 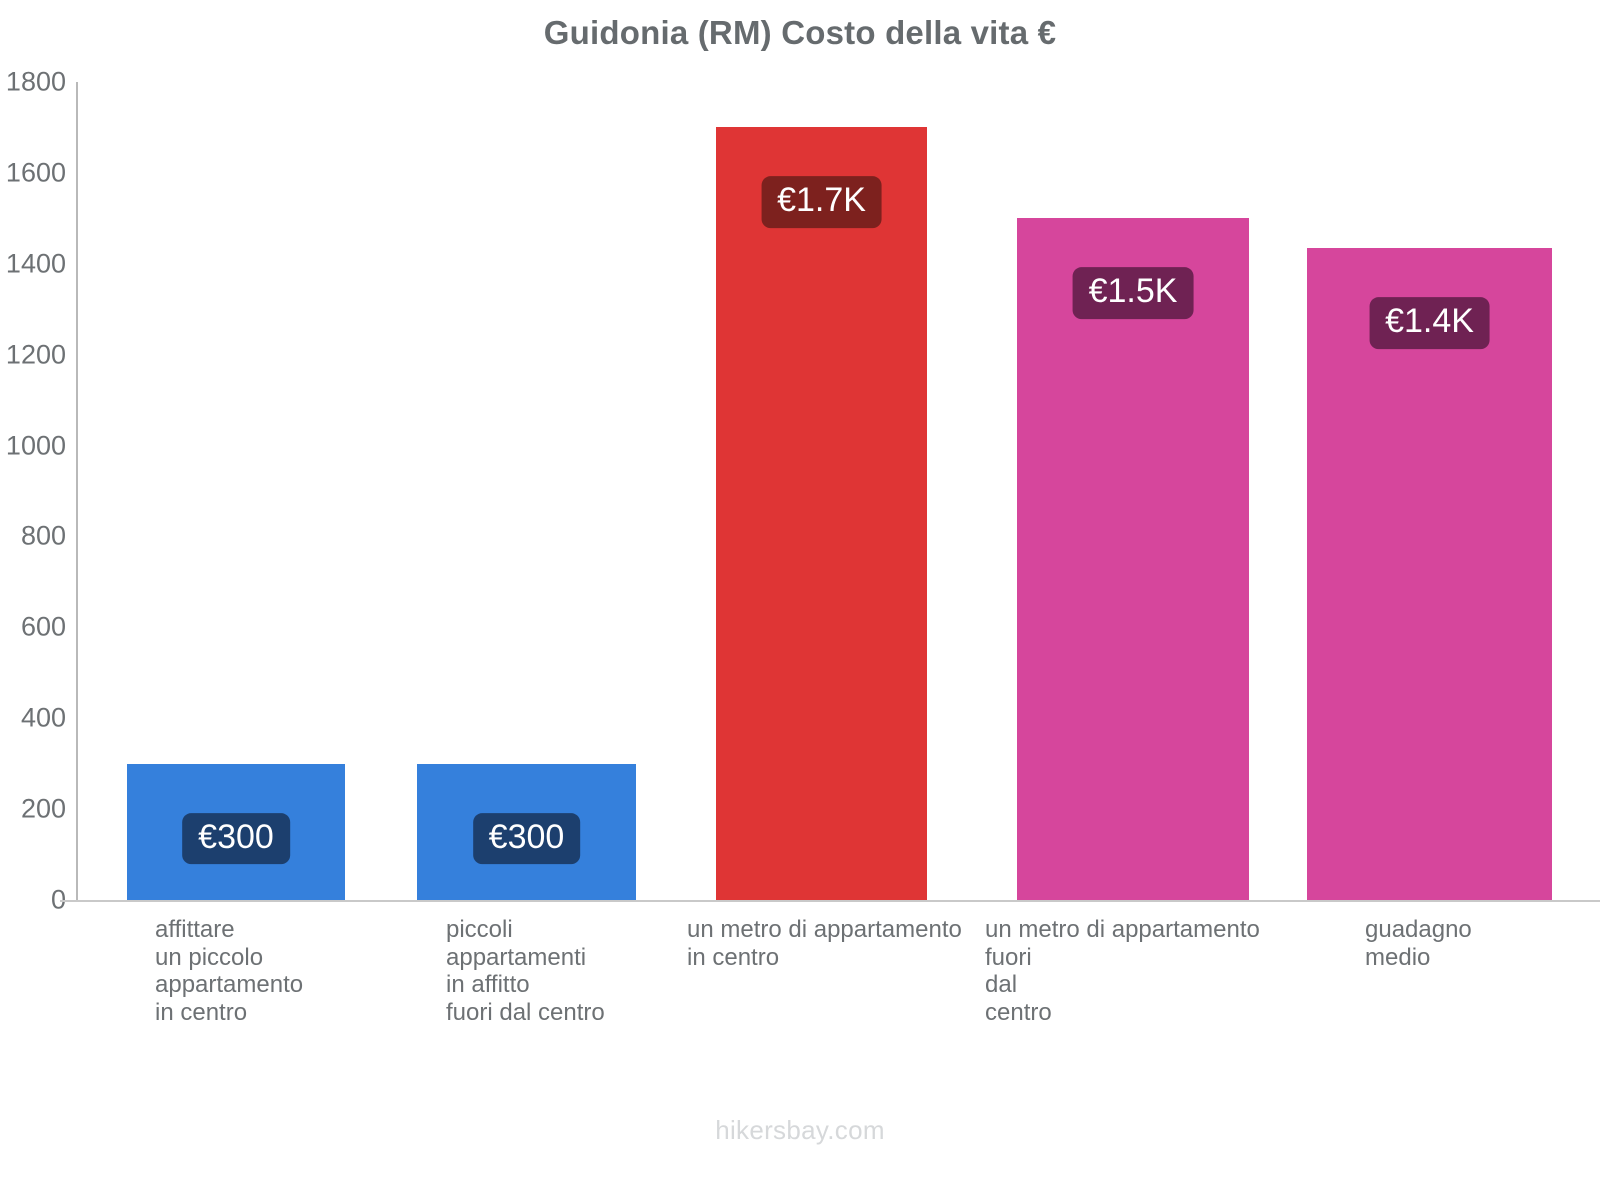 I want to click on x-axis-category-label: guadagno medio, so click(x=1418, y=943).